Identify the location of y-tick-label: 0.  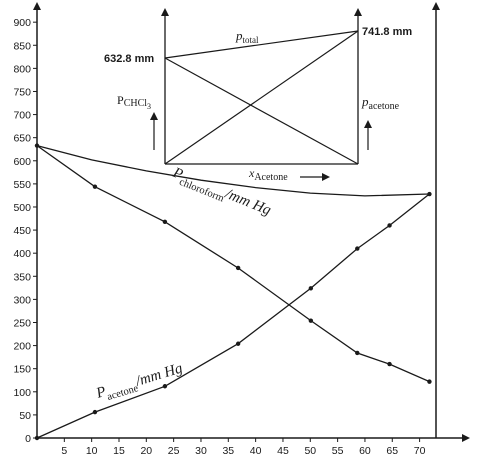
(28, 439).